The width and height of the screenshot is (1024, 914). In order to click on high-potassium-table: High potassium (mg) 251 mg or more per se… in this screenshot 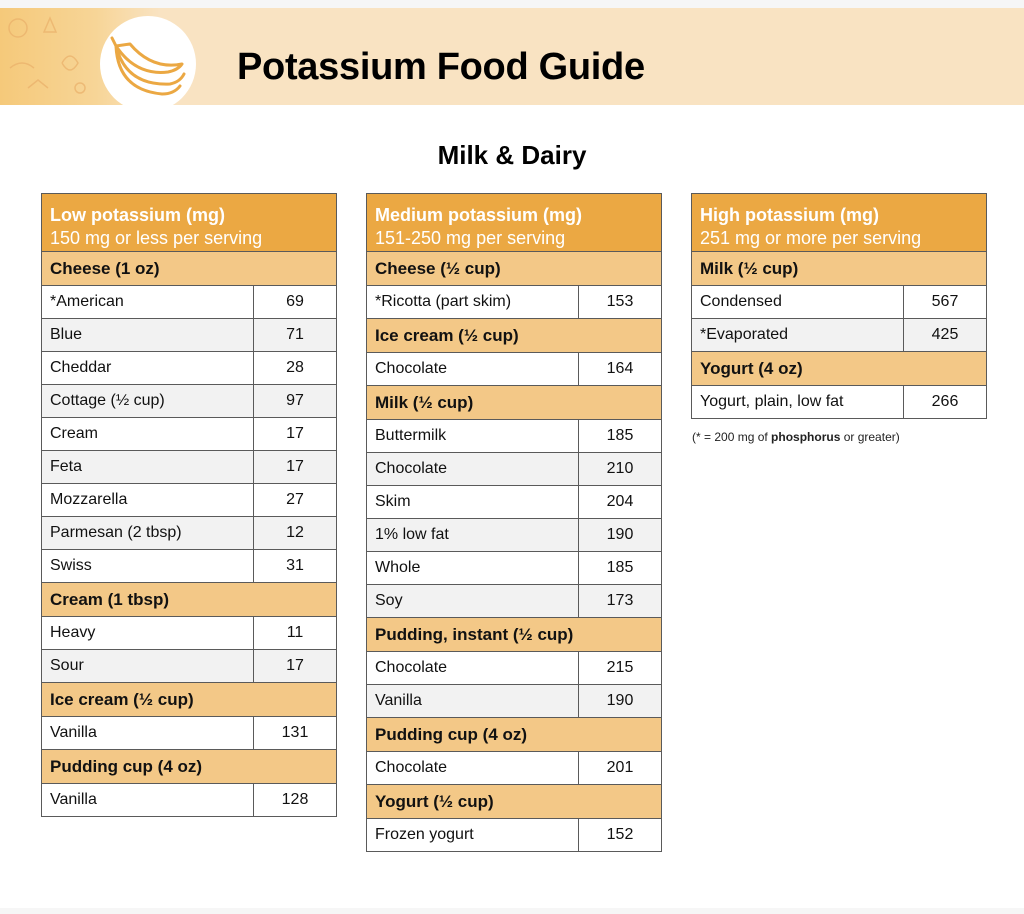, I will do `click(839, 306)`.